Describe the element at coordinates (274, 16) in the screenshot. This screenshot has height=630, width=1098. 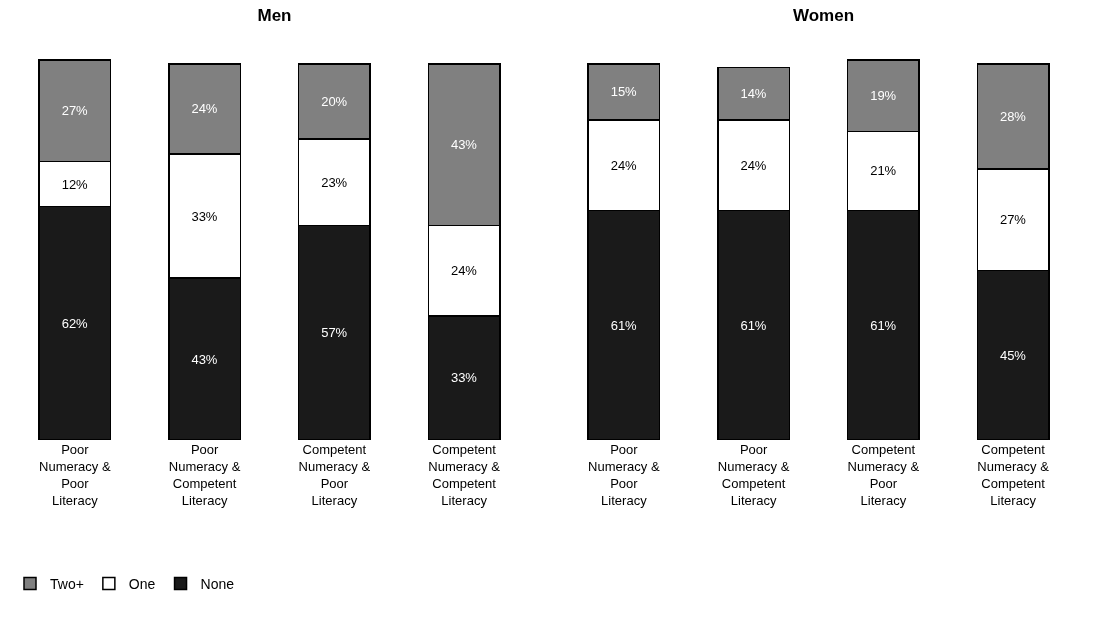
I see `chart-title: Men` at that location.